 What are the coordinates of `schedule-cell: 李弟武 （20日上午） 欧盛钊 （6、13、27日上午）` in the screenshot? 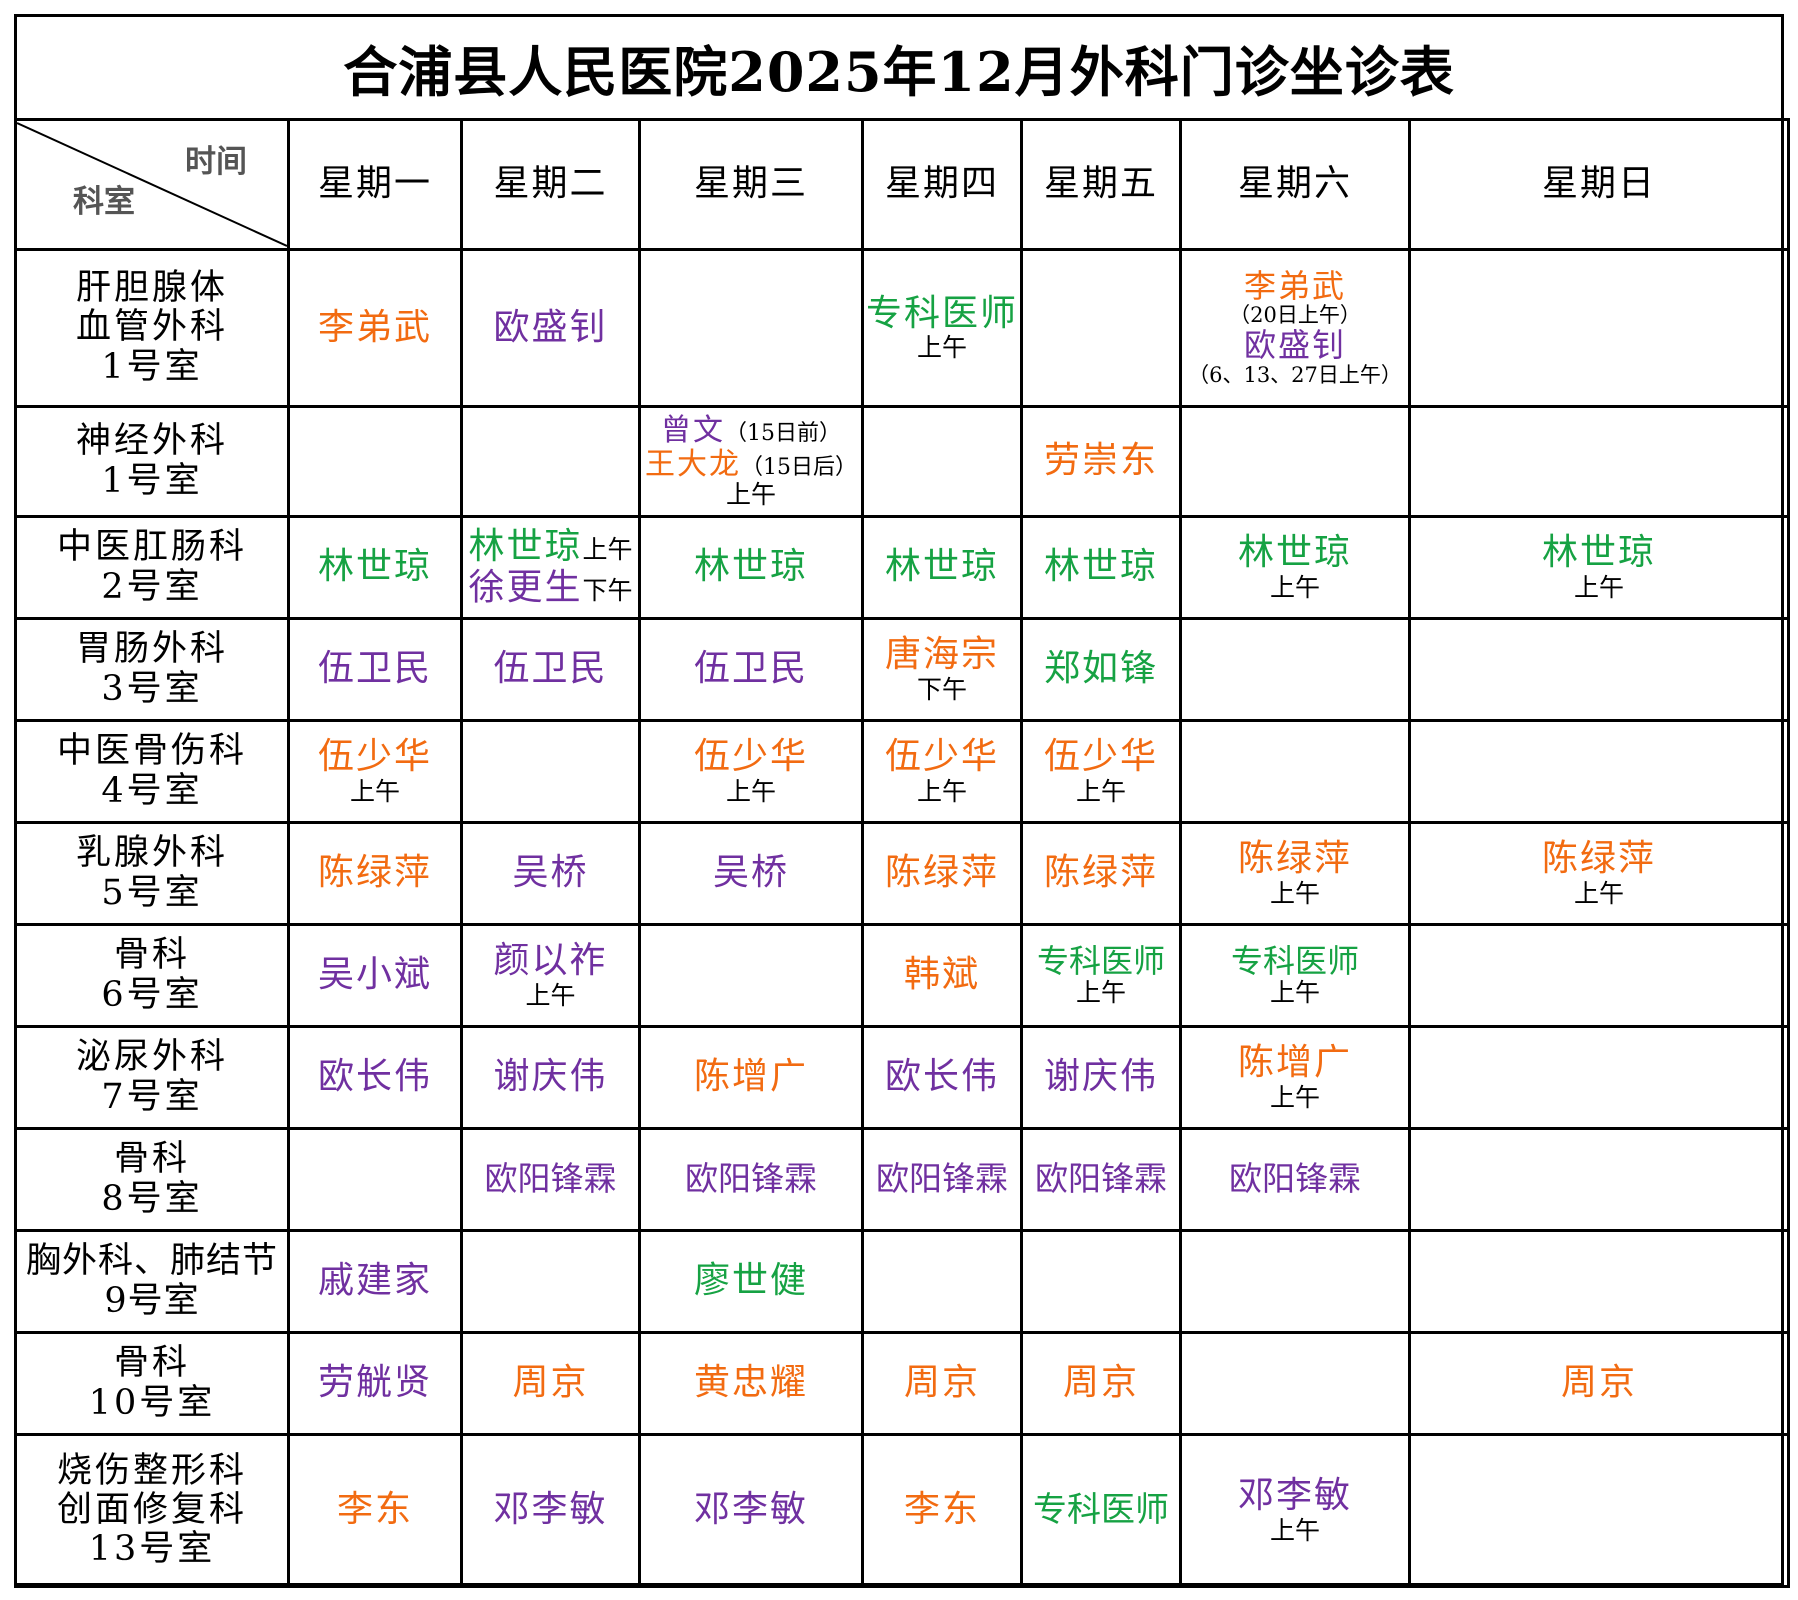 It's located at (1295, 328).